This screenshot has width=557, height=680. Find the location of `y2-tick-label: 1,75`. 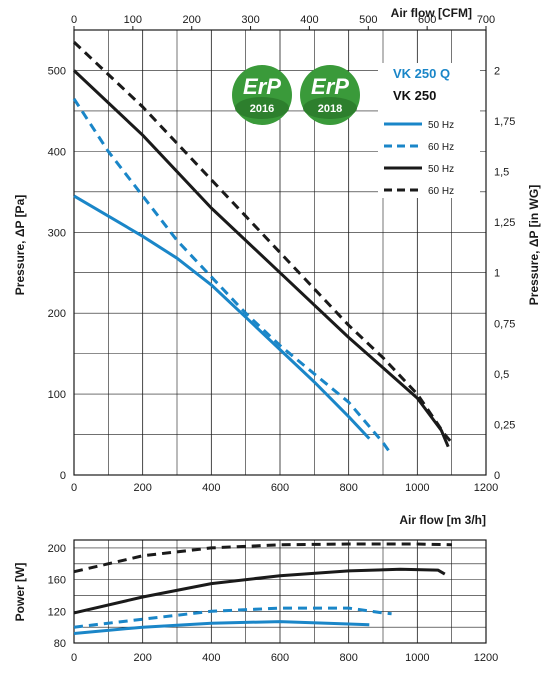

y2-tick-label: 1,75 is located at coordinates (504, 122).